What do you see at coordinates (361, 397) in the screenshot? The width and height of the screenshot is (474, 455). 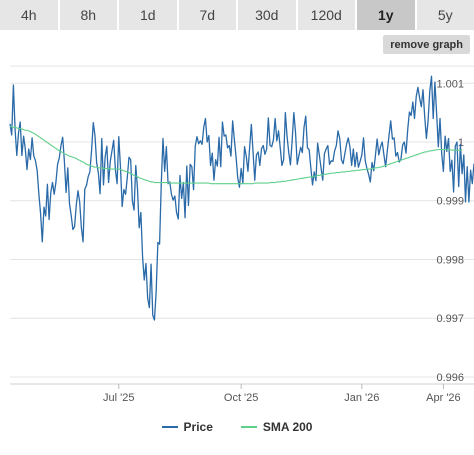 I see `x-tick-label: Jan '26` at bounding box center [361, 397].